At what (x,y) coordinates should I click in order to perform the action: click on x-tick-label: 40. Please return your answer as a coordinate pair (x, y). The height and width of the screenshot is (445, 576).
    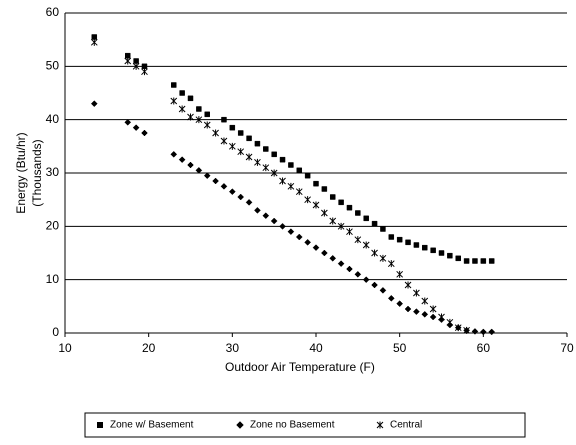
    Looking at the image, I should click on (316, 348).